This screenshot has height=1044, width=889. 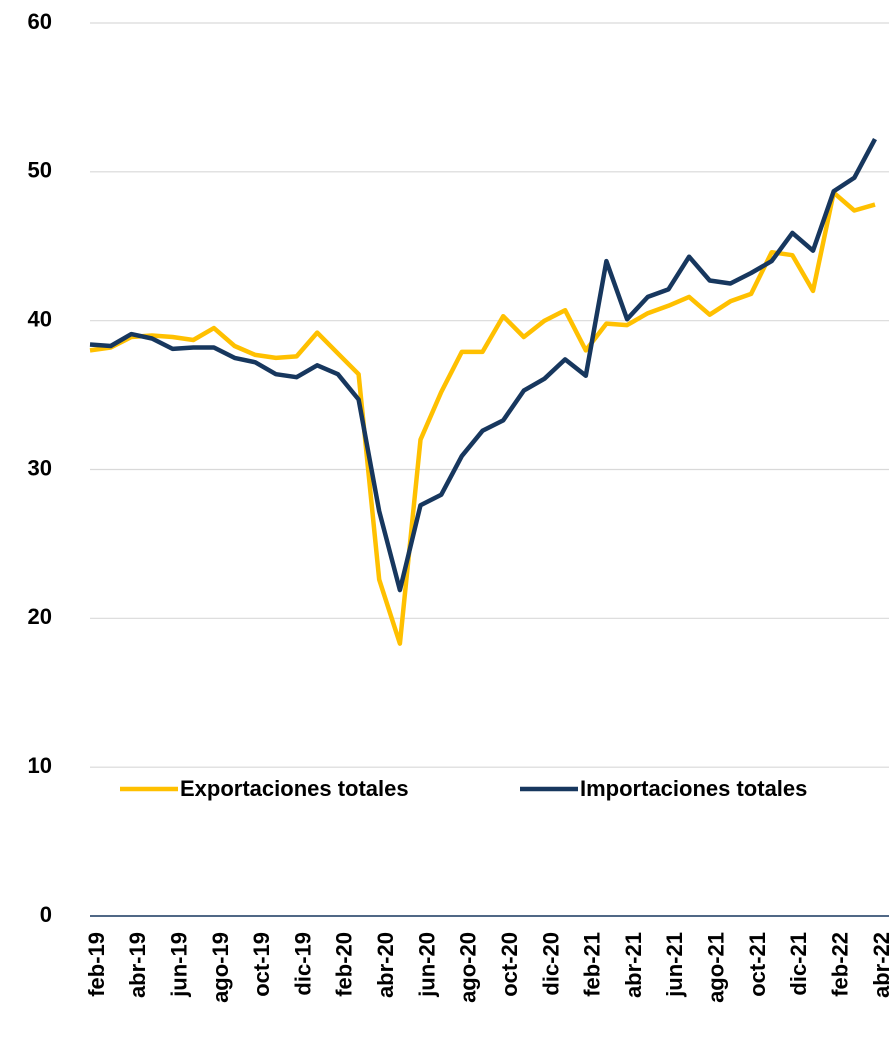 I want to click on x-tick-label: ago-20, so click(x=468, y=967).